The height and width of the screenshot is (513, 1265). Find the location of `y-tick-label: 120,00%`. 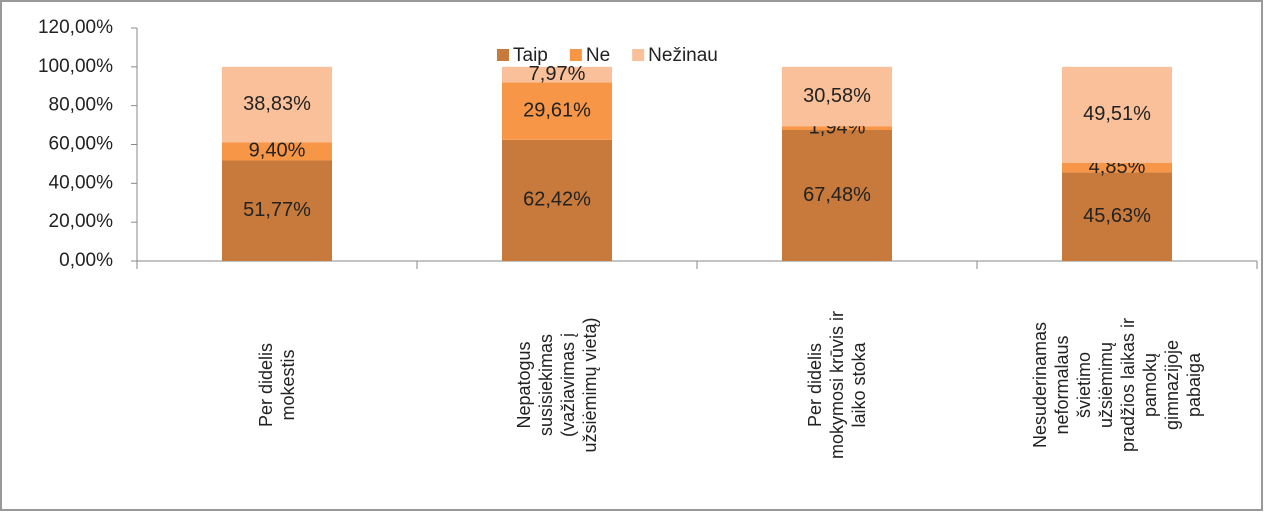

y-tick-label: 120,00% is located at coordinates (75, 27).